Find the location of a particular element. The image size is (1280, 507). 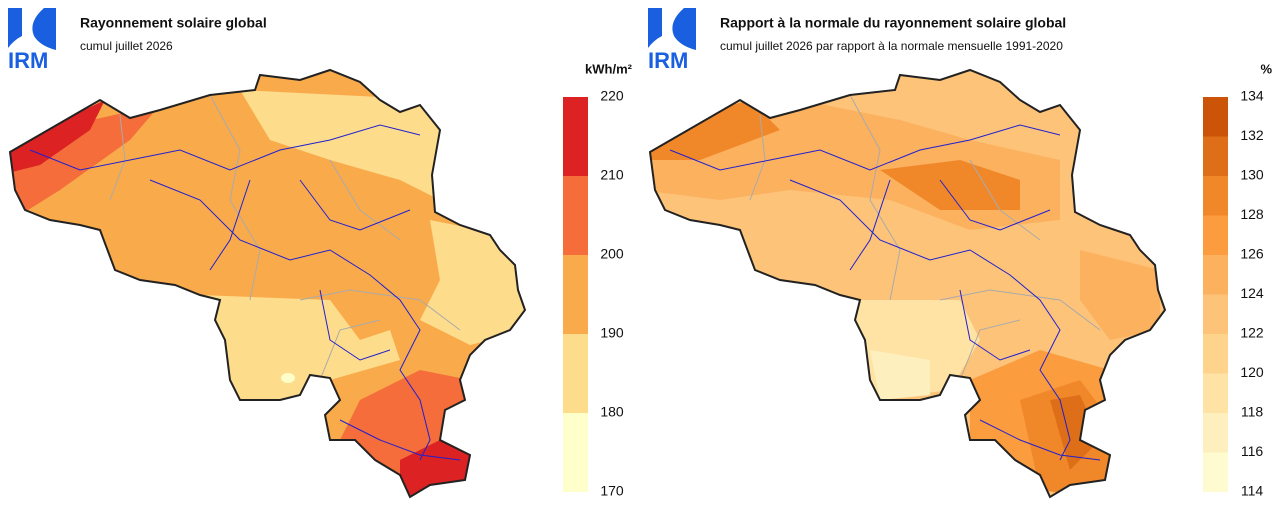

legend-tick-label: 170 is located at coordinates (612, 491).